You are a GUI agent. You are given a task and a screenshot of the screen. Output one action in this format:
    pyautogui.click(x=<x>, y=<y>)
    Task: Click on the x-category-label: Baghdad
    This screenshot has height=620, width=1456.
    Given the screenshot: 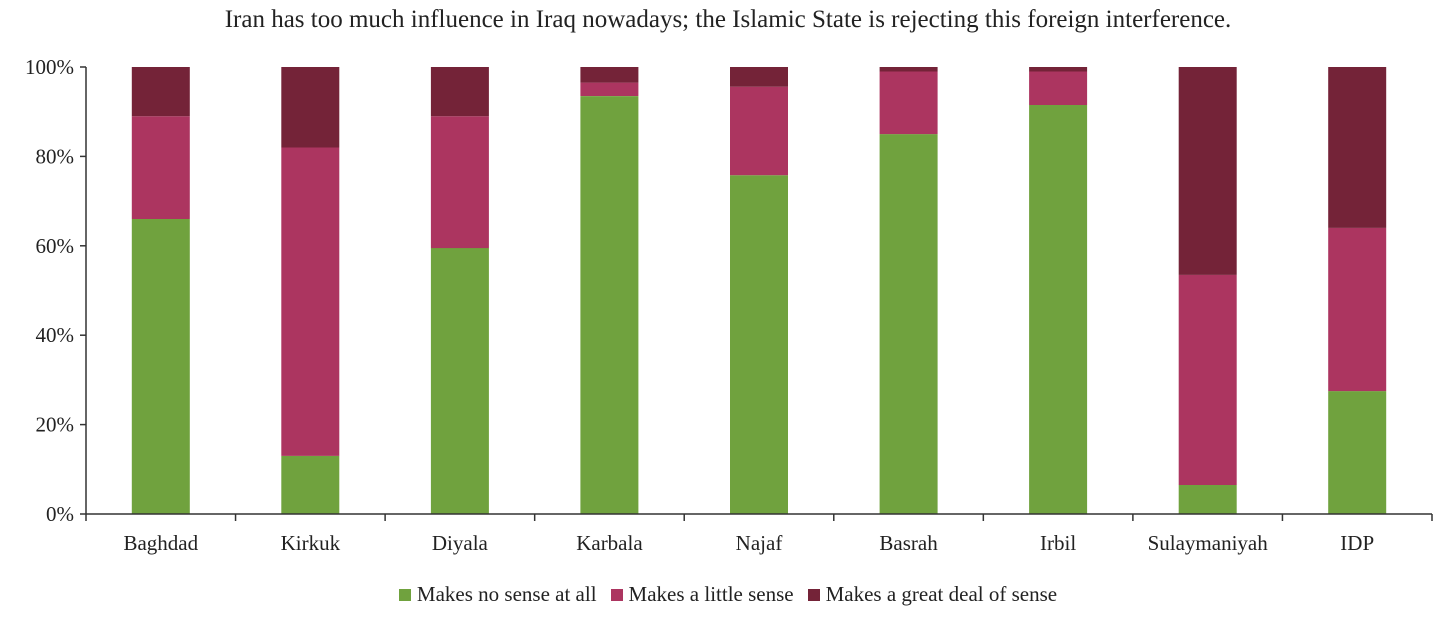 What is the action you would take?
    pyautogui.click(x=160, y=543)
    